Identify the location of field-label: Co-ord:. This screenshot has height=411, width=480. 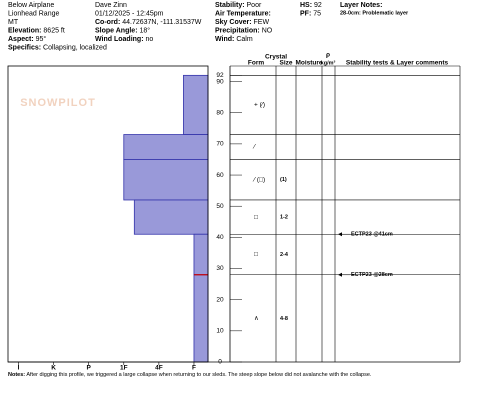
(107, 22).